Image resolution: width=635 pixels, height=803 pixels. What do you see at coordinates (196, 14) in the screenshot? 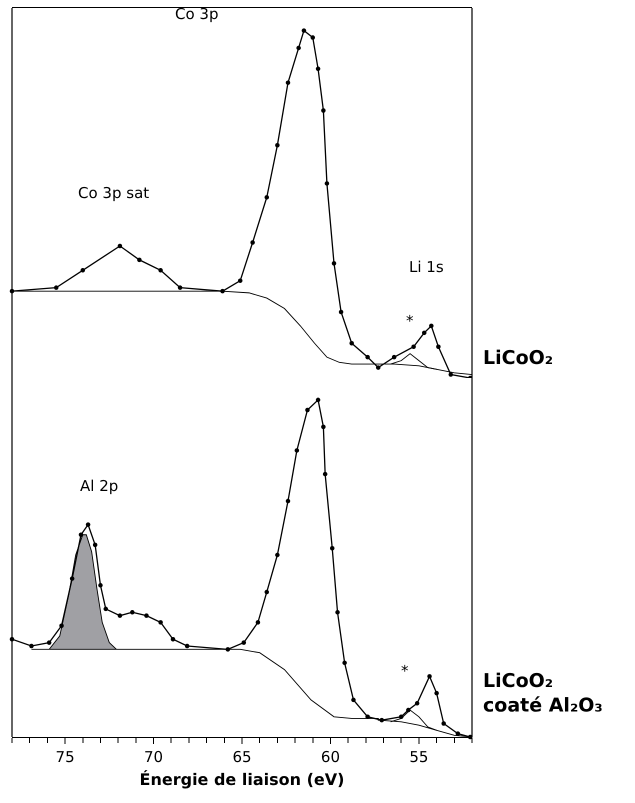
I see `text: Co 3p` at bounding box center [196, 14].